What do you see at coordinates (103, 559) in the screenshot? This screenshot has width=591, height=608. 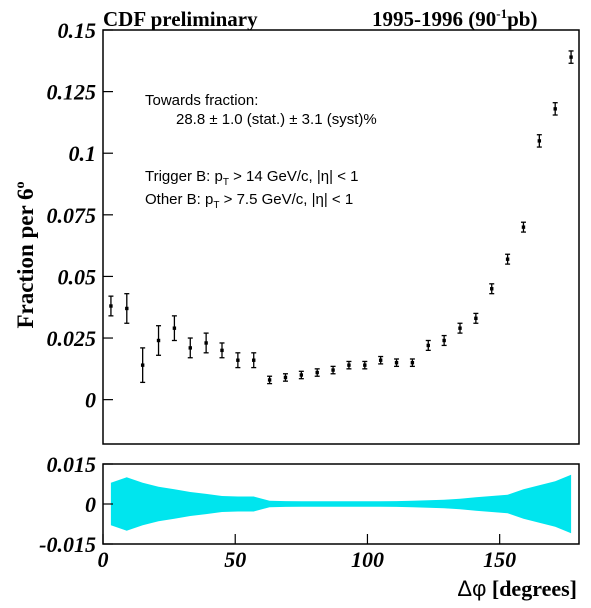 I see `x-tick-label: 0` at bounding box center [103, 559].